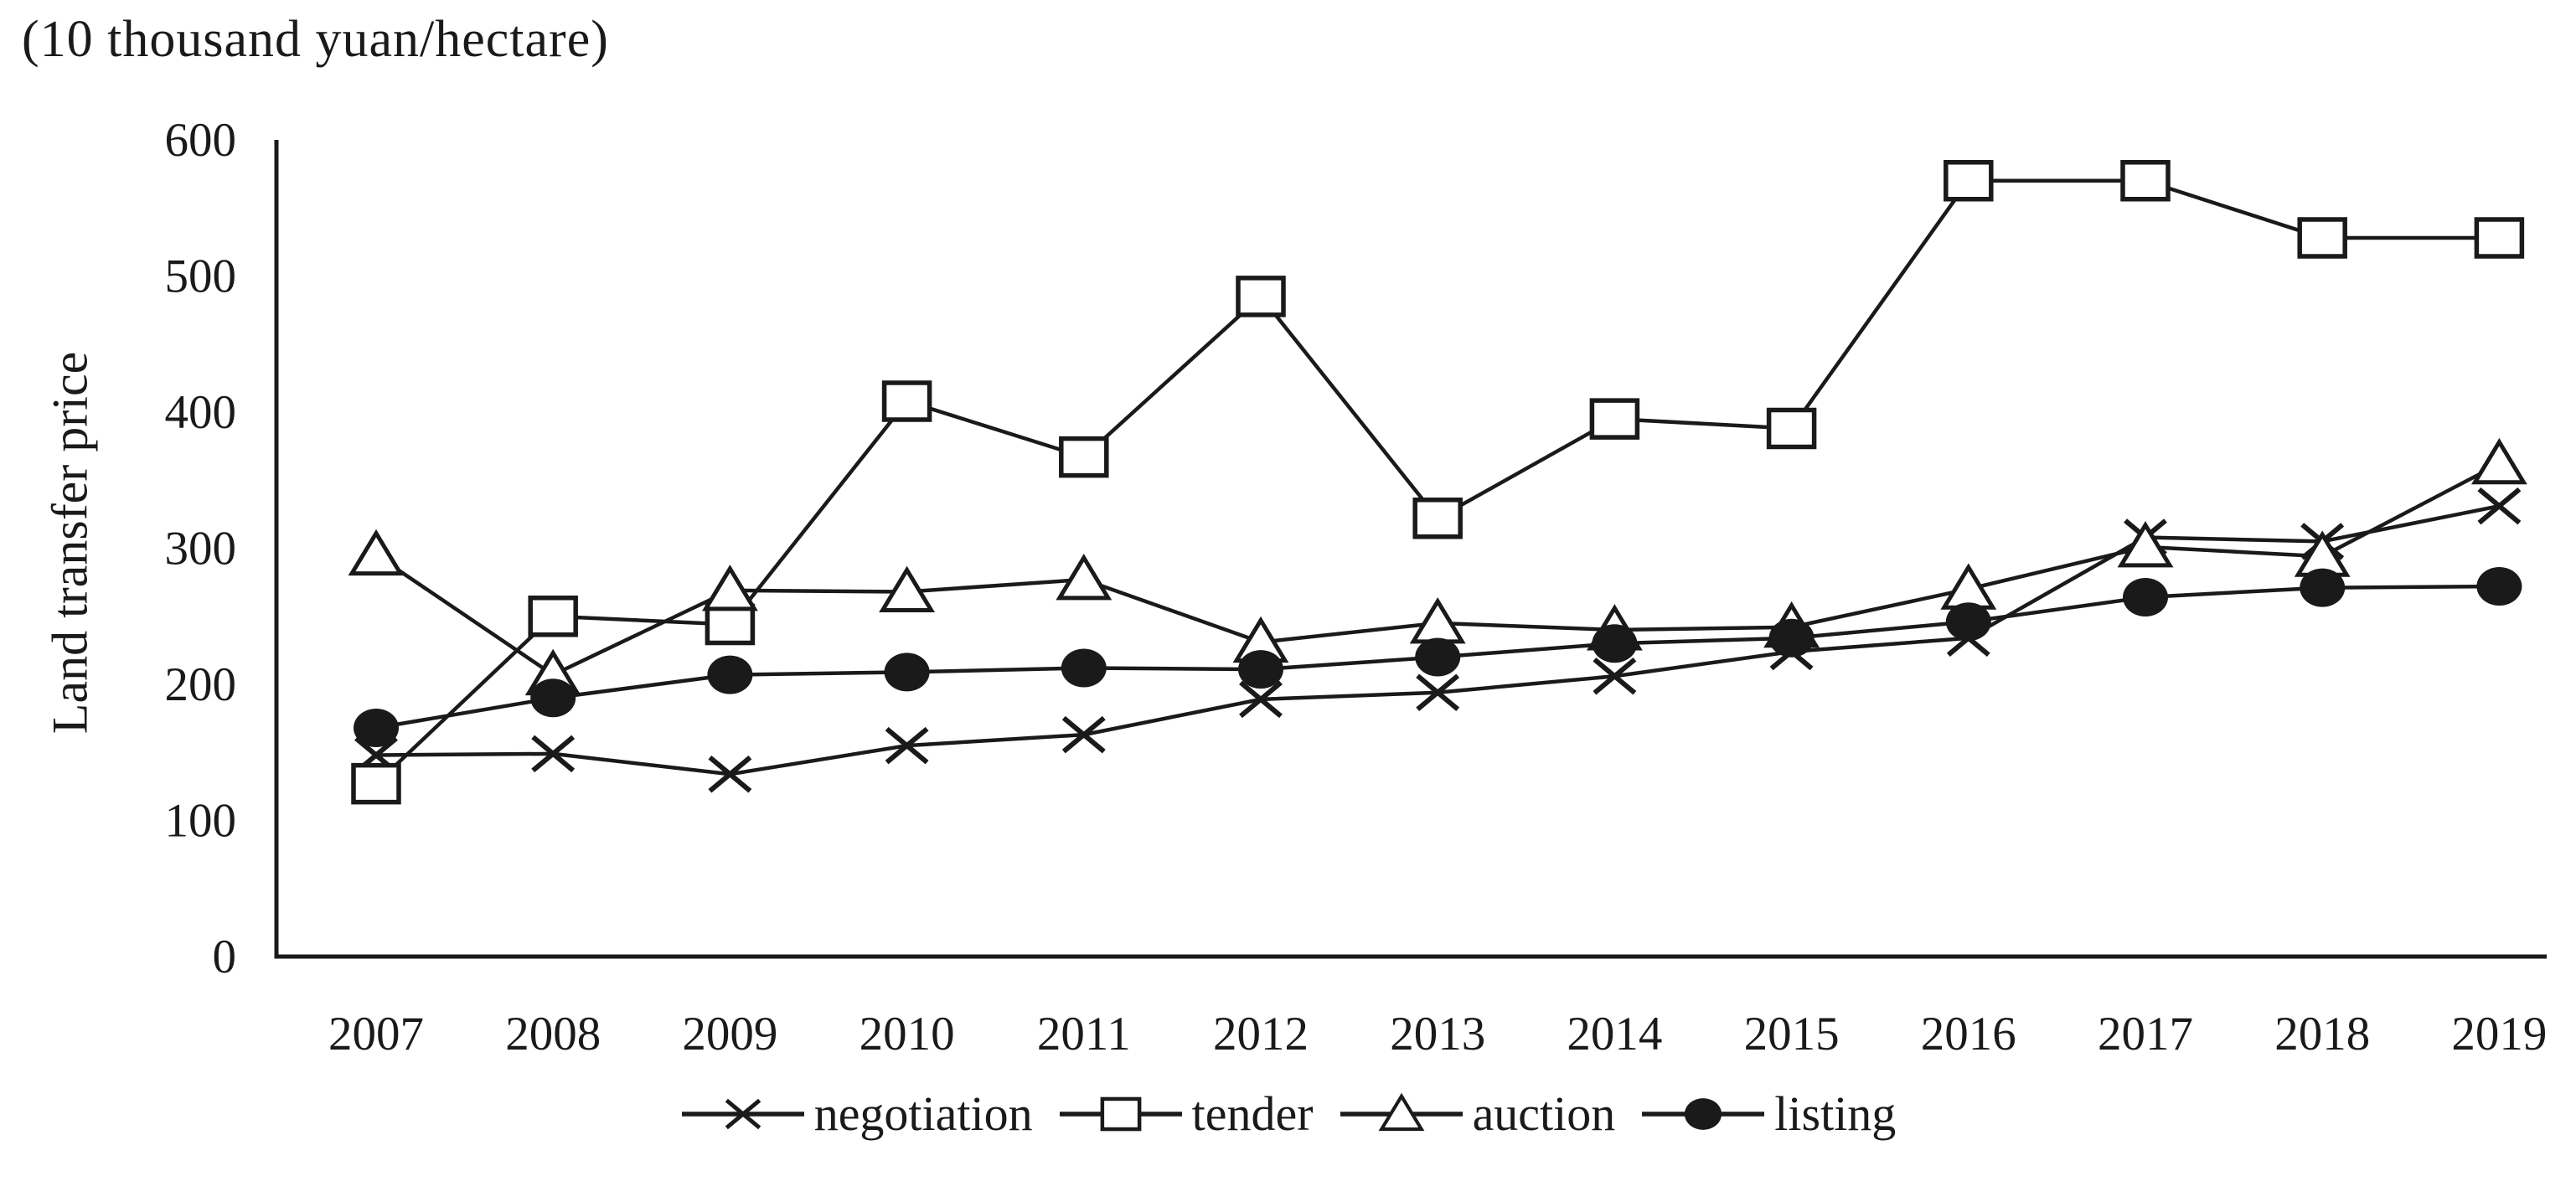 The height and width of the screenshot is (1202, 2576). What do you see at coordinates (1544, 1113) in the screenshot?
I see `legend-item-label: auction` at bounding box center [1544, 1113].